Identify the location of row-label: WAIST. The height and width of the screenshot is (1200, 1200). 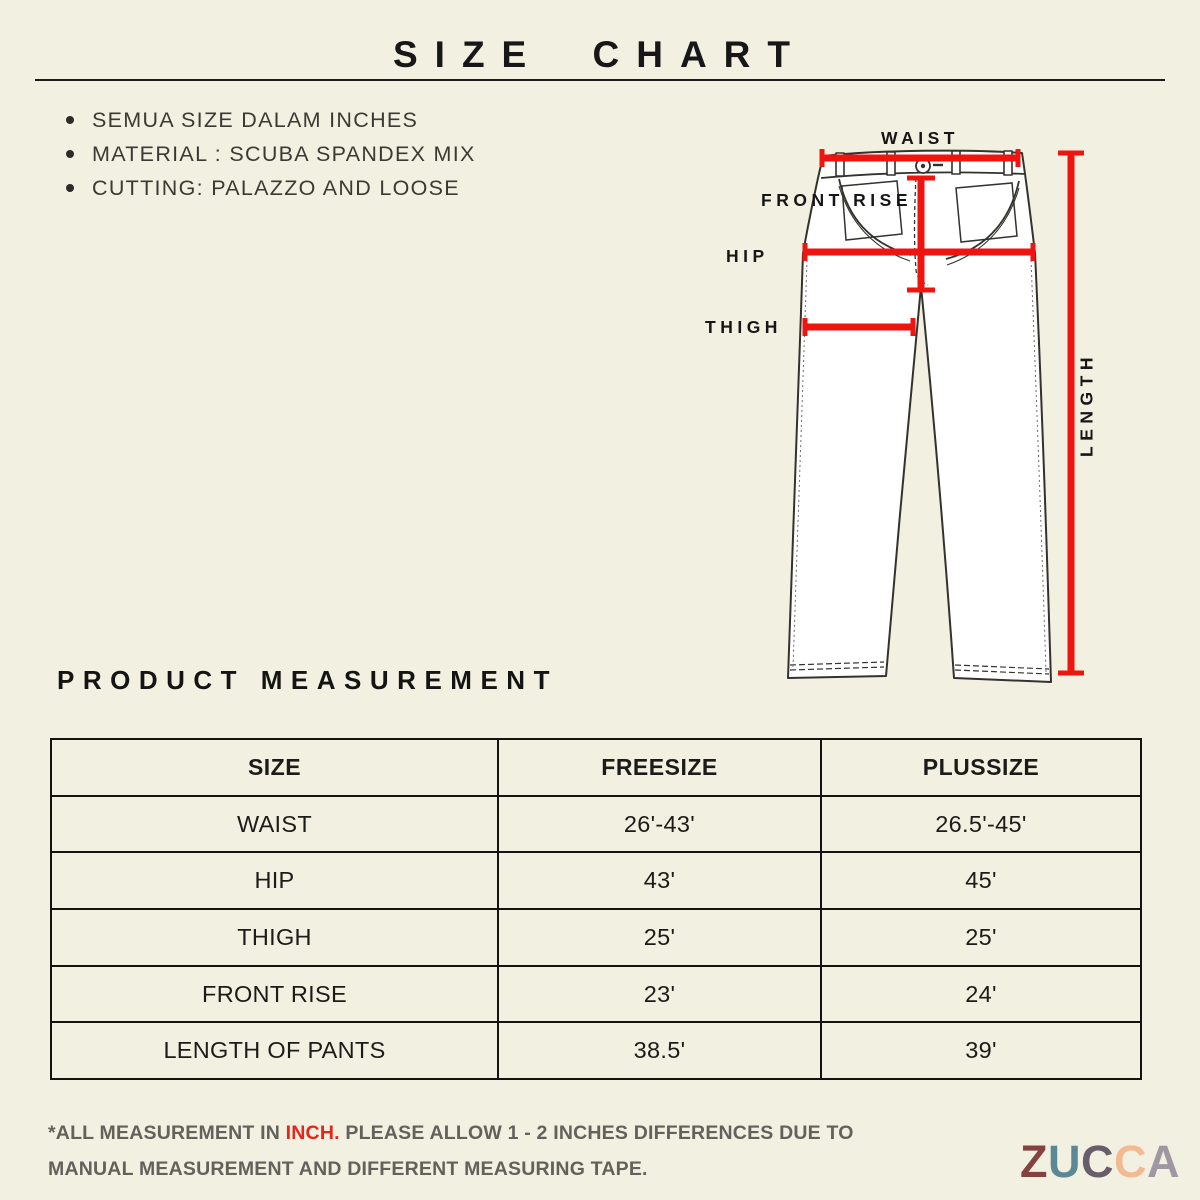
(274, 824).